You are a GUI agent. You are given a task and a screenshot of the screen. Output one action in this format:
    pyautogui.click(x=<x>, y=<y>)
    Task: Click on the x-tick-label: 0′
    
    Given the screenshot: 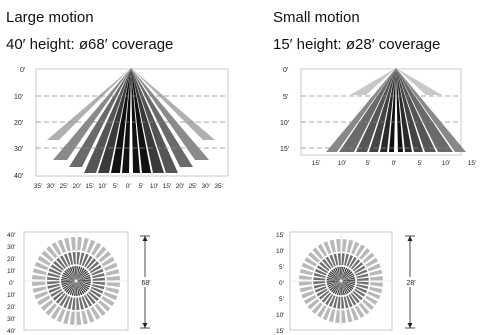 What is the action you would take?
    pyautogui.click(x=395, y=163)
    